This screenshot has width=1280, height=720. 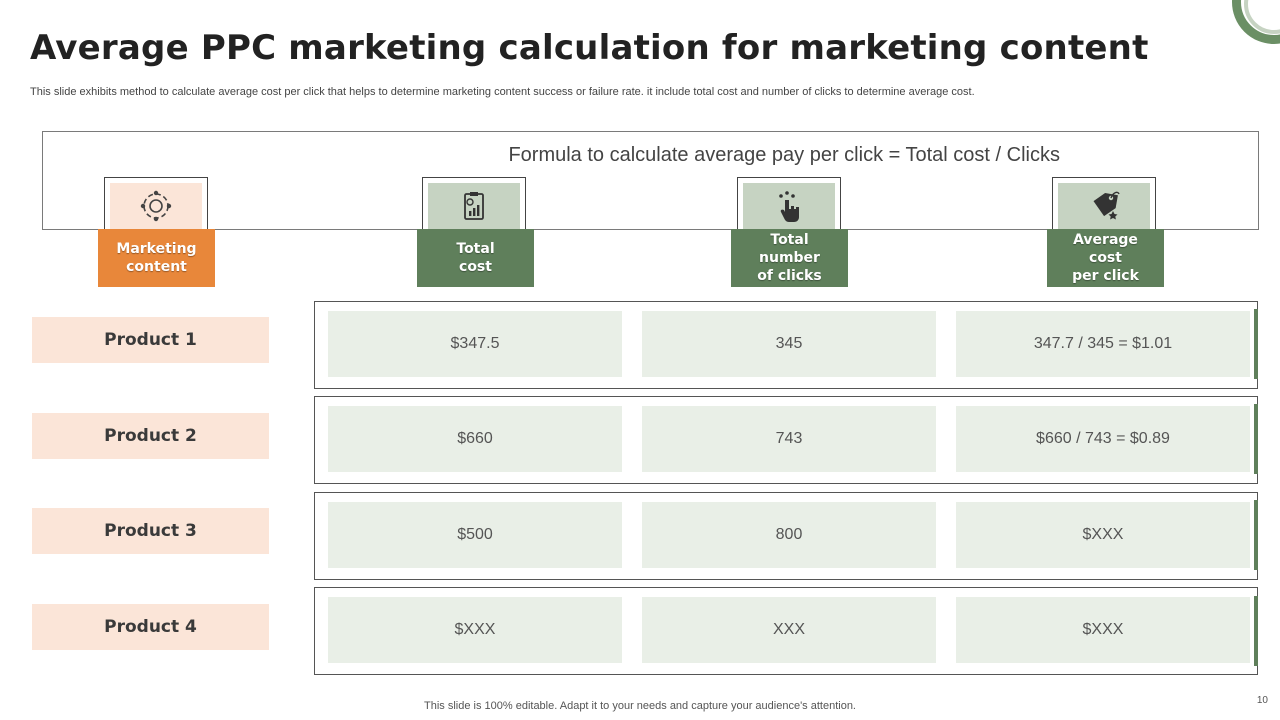 What do you see at coordinates (1256, 22) in the screenshot?
I see `corner-ring-decoration` at bounding box center [1256, 22].